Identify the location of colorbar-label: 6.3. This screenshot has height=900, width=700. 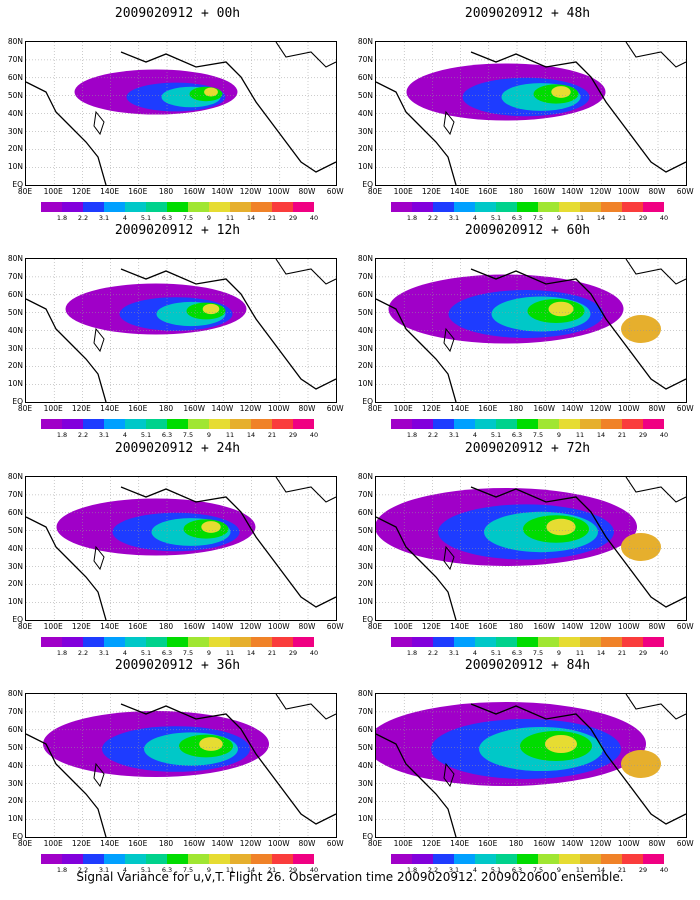
(517, 218).